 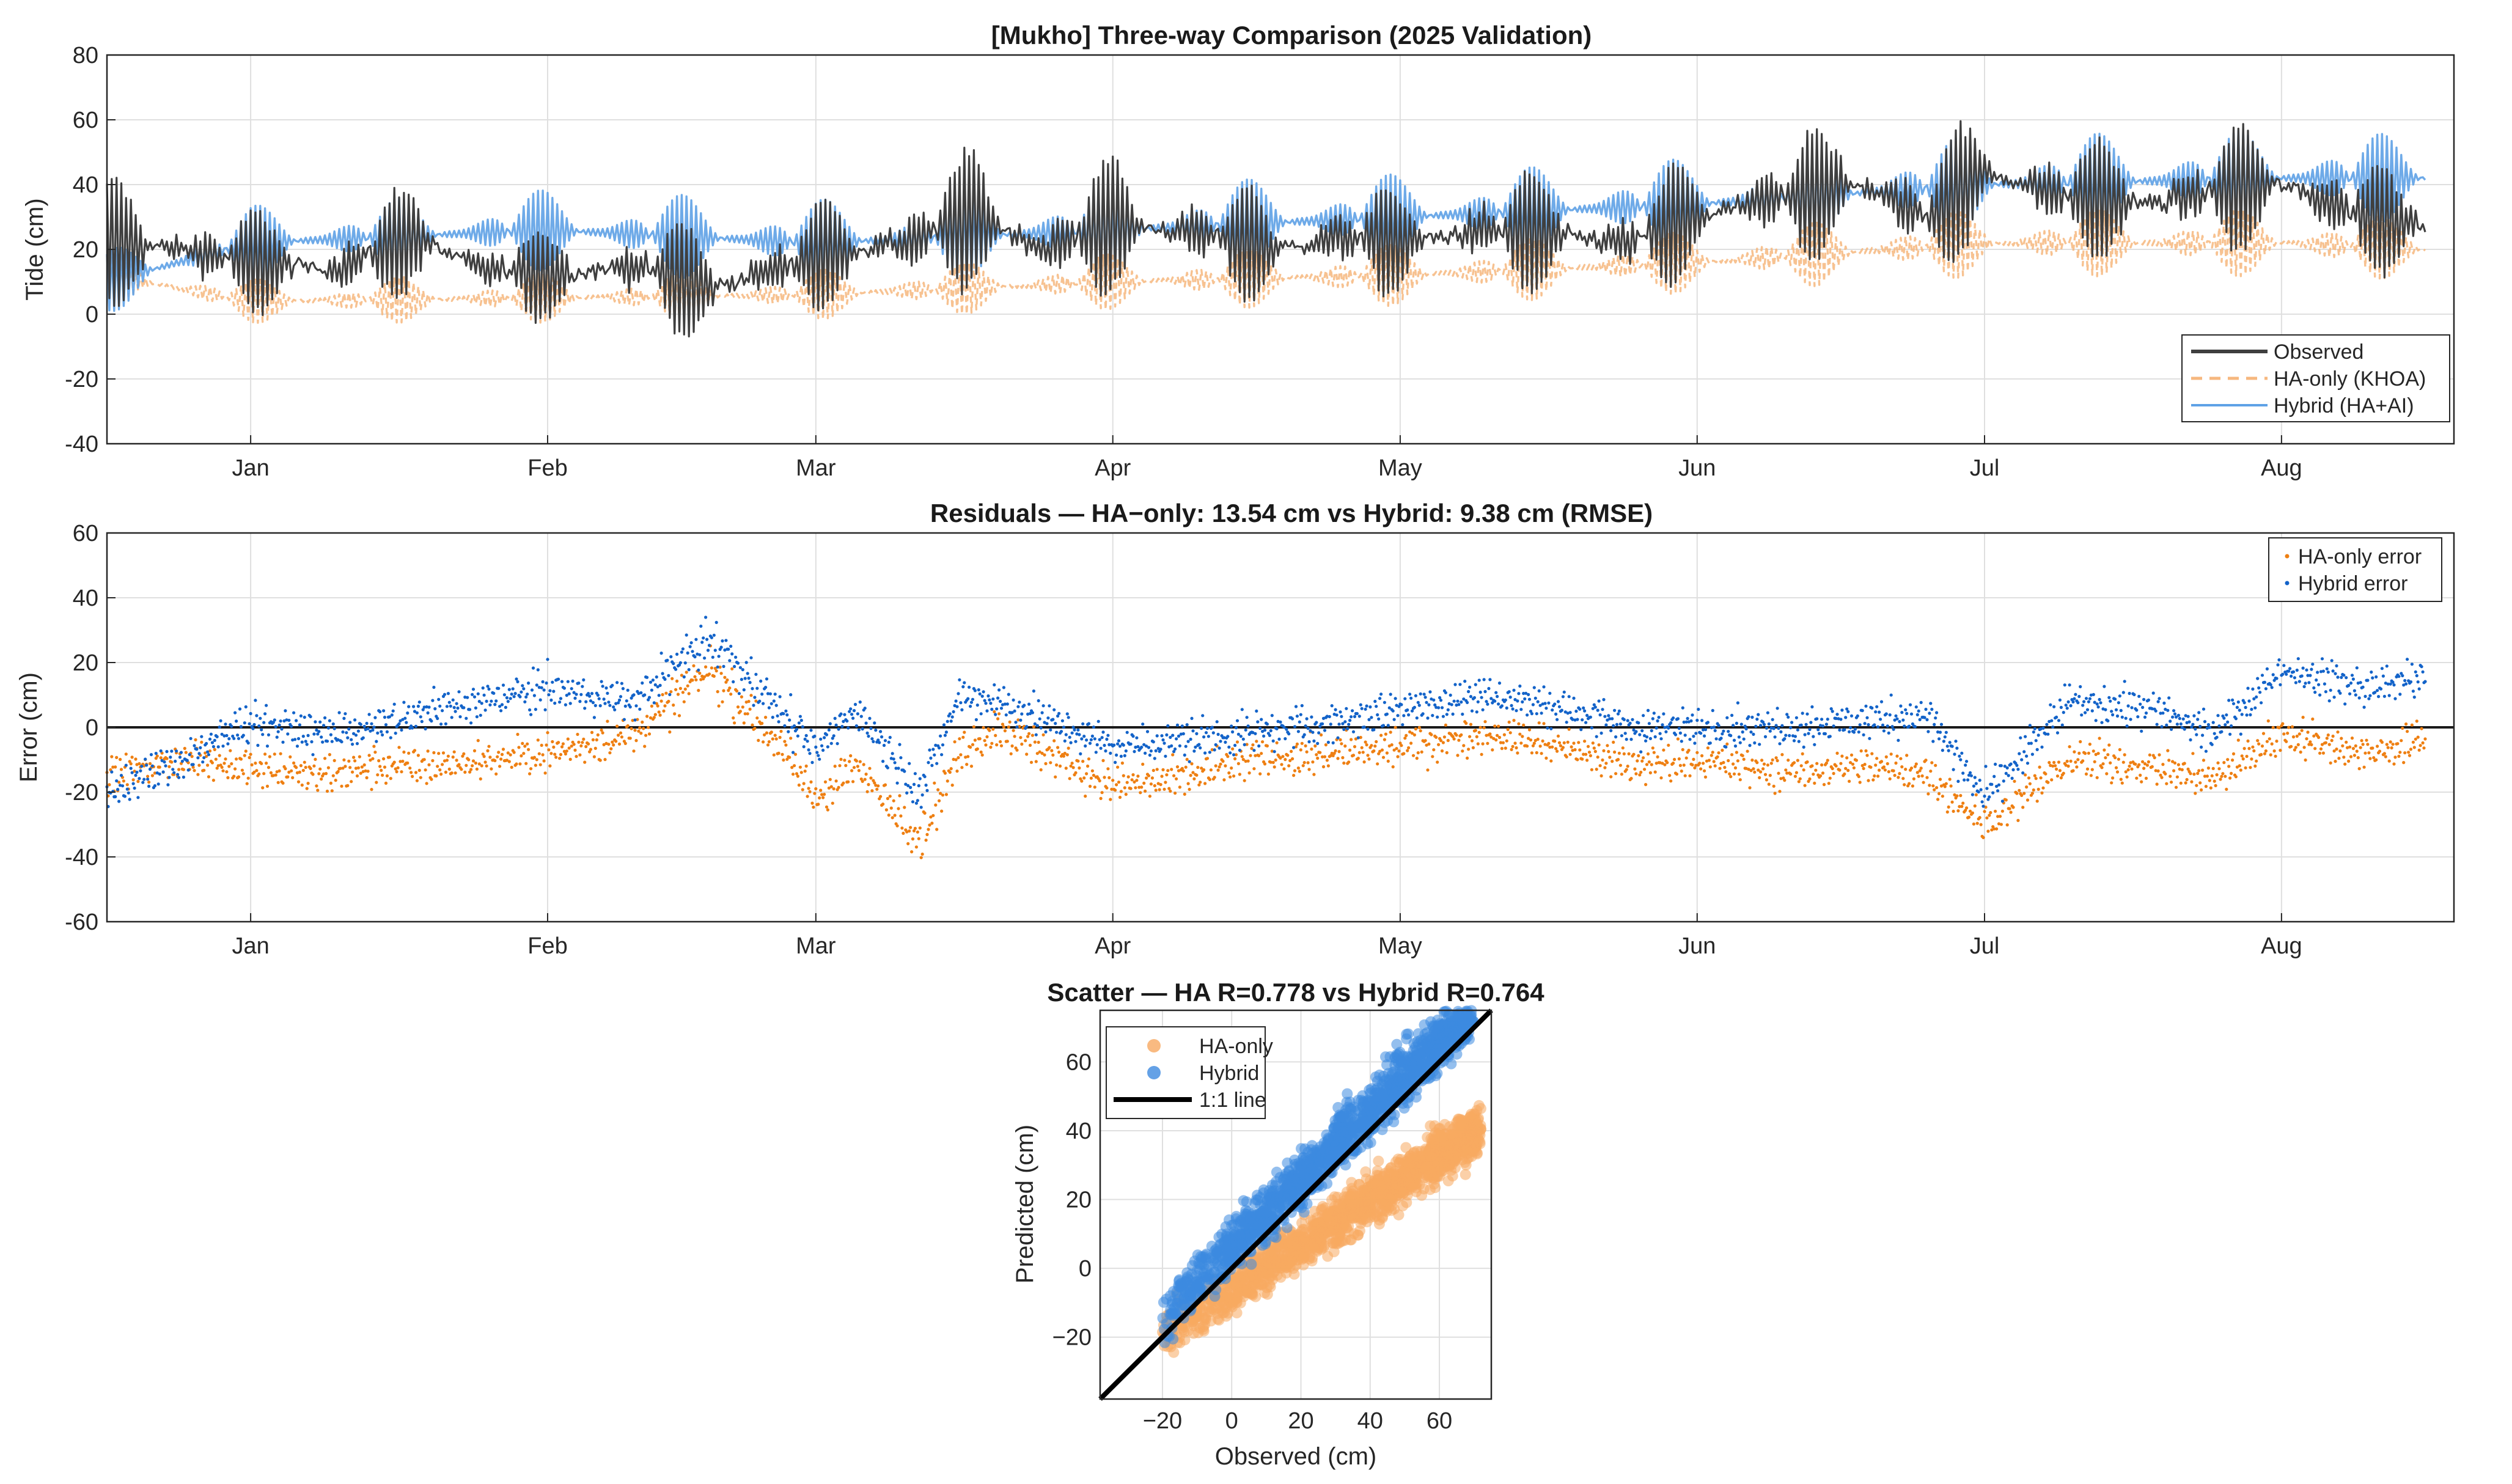 I want to click on tide-legend: Observed HA-only (KHOA) Hybrid (HA+AI), so click(x=2315, y=378).